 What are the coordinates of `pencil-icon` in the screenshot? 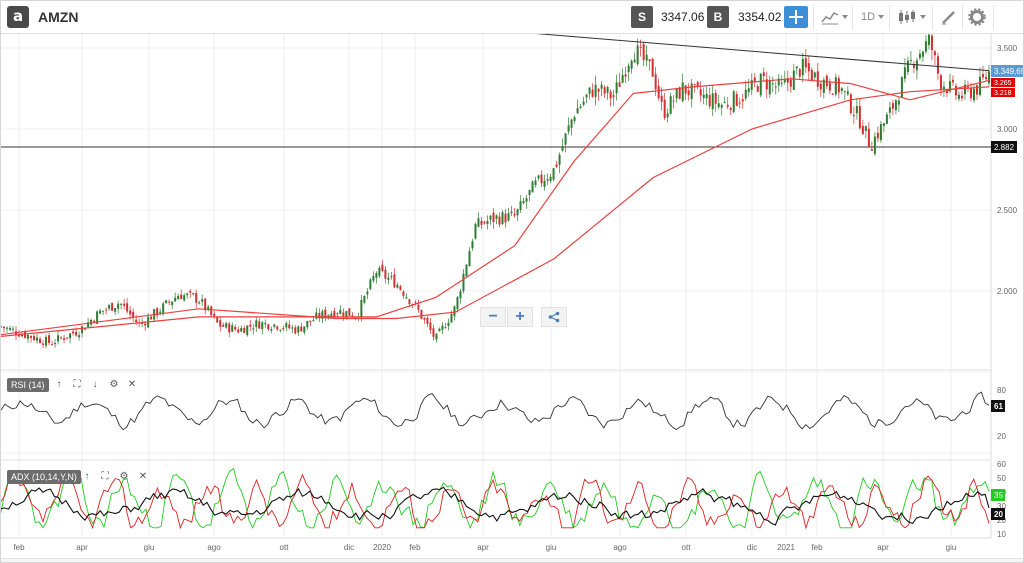 It's located at (948, 18).